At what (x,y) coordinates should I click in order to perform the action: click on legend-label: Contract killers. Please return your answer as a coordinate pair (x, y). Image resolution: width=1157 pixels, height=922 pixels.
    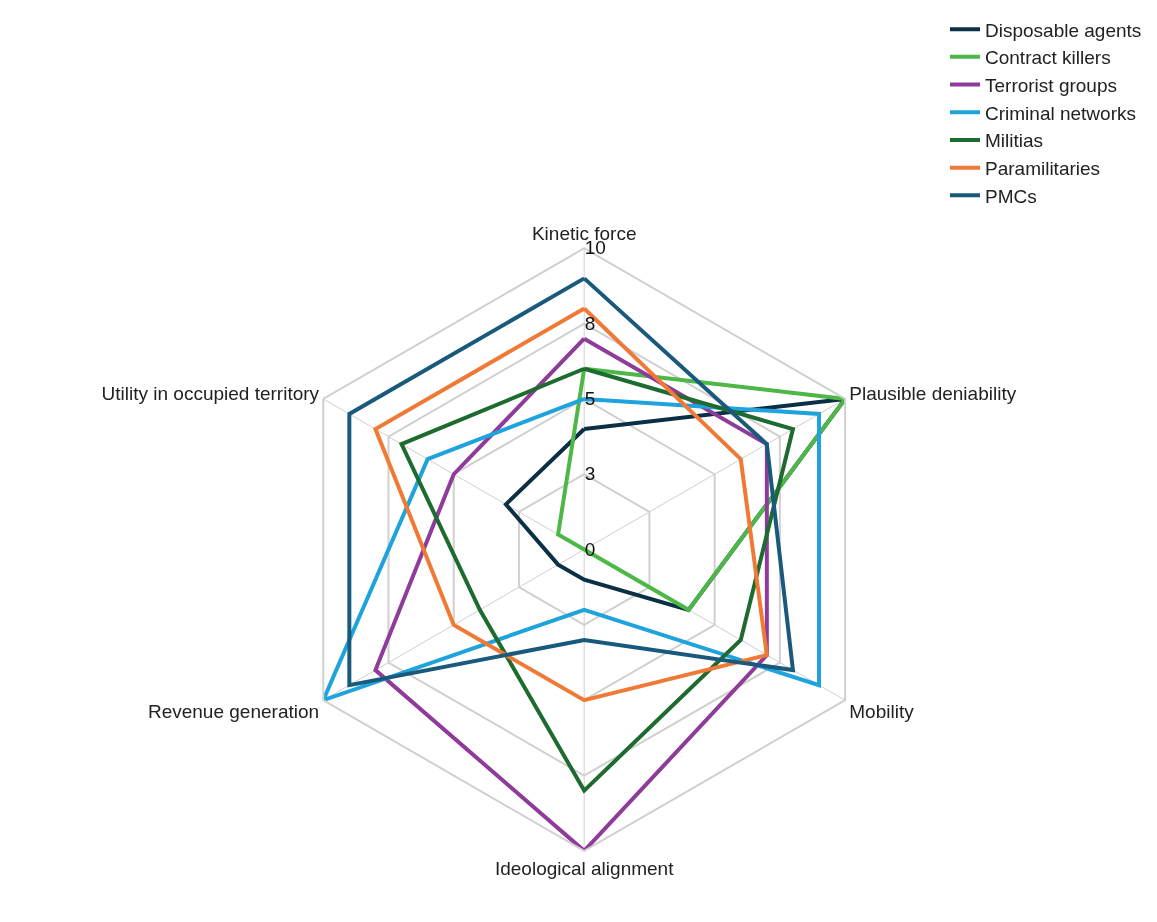
    Looking at the image, I should click on (1048, 58).